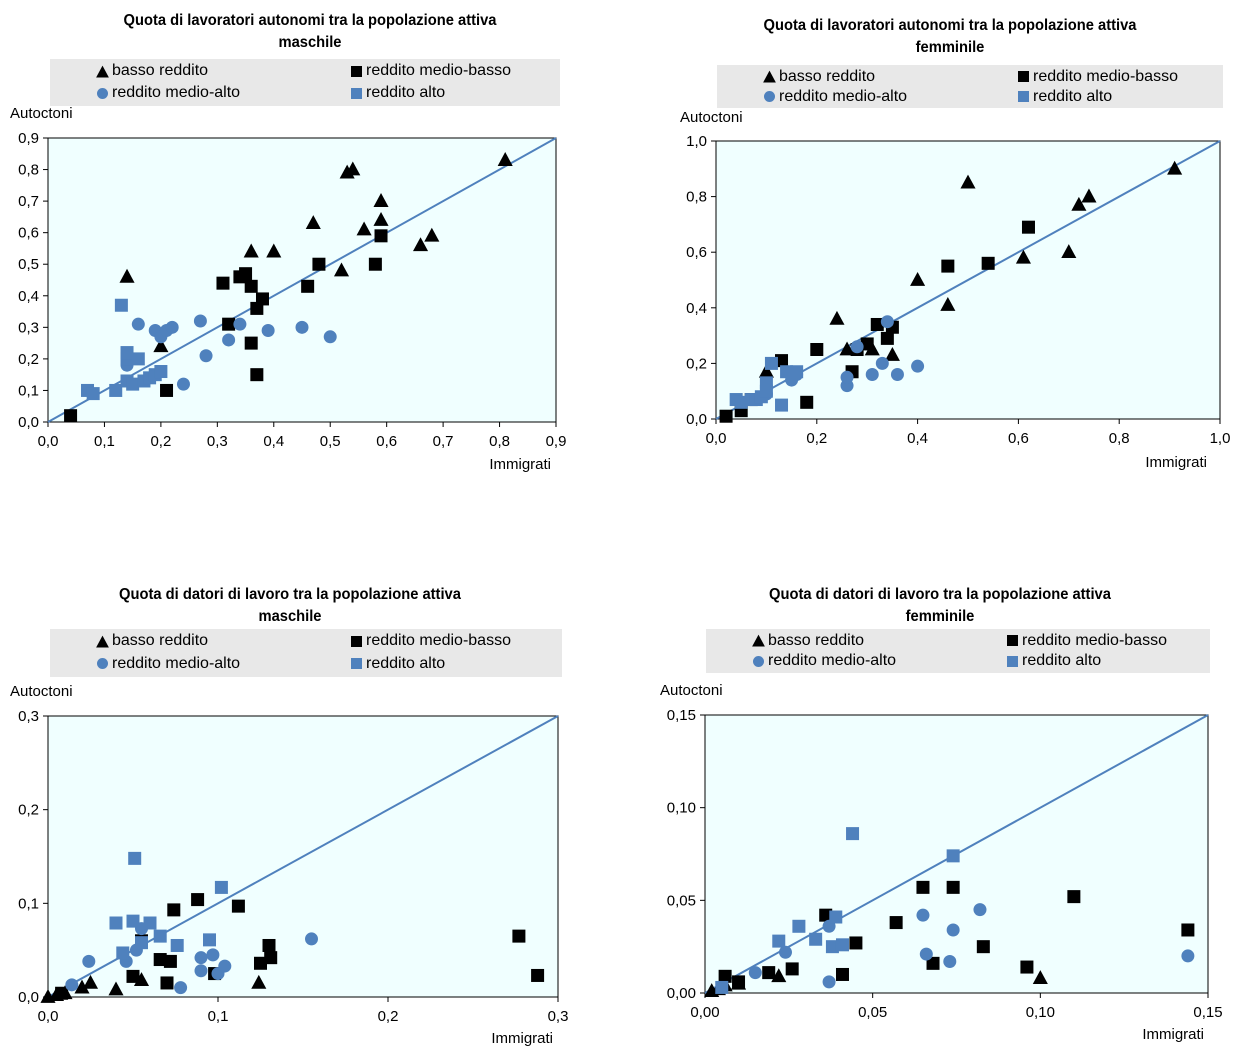  What do you see at coordinates (28, 903) in the screenshot?
I see `y-tick-label: 0,1` at bounding box center [28, 903].